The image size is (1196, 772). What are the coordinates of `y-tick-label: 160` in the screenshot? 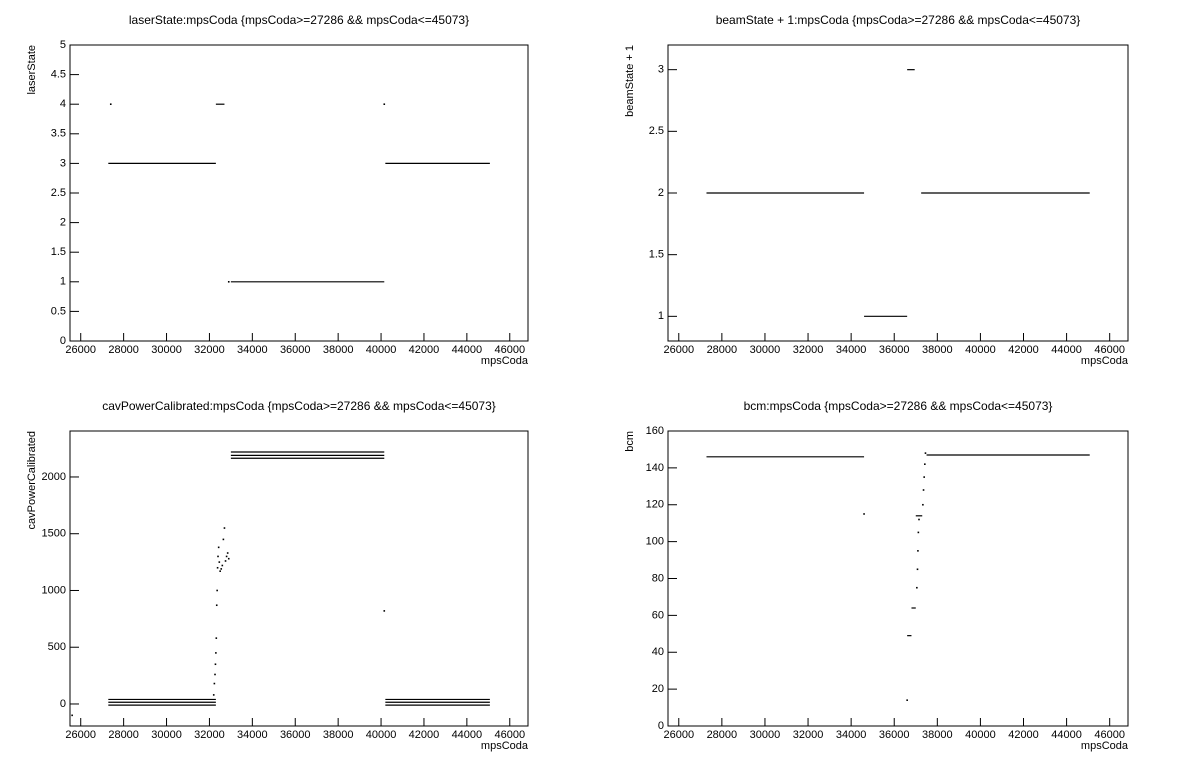 It's located at (655, 431).